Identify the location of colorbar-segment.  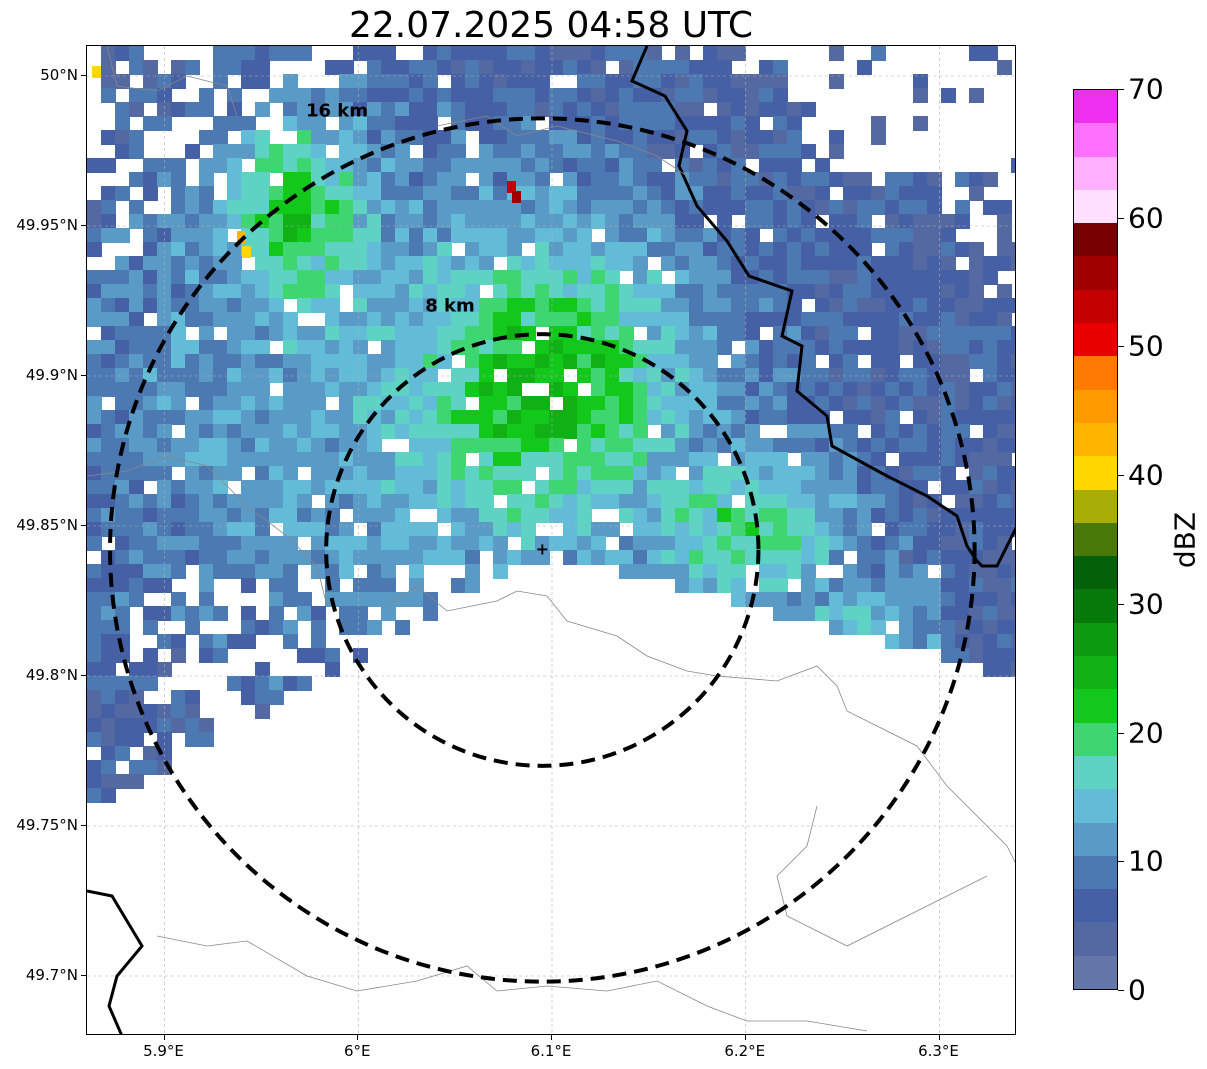
(1095, 673).